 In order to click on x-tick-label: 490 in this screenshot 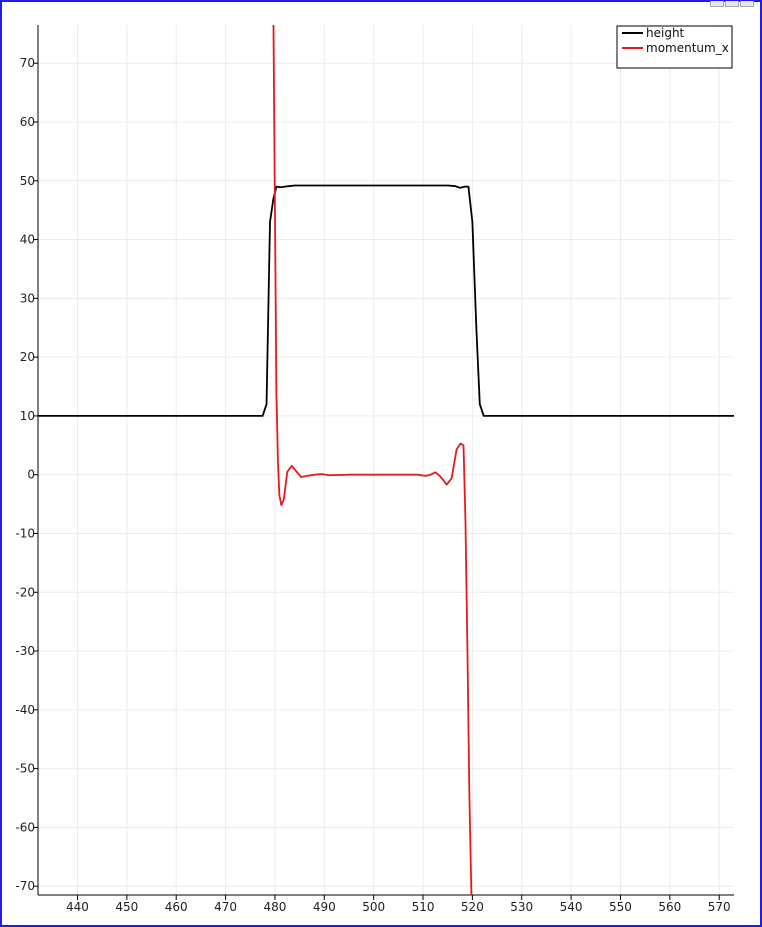, I will do `click(324, 907)`.